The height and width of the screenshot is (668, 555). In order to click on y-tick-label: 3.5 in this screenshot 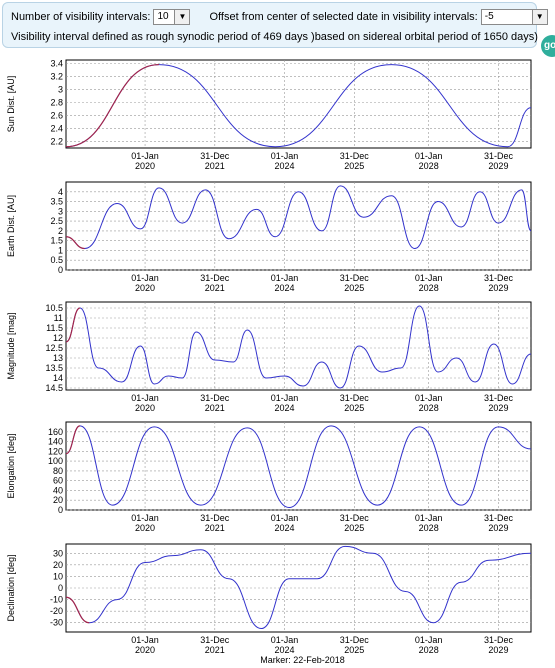, I will do `click(56, 202)`.